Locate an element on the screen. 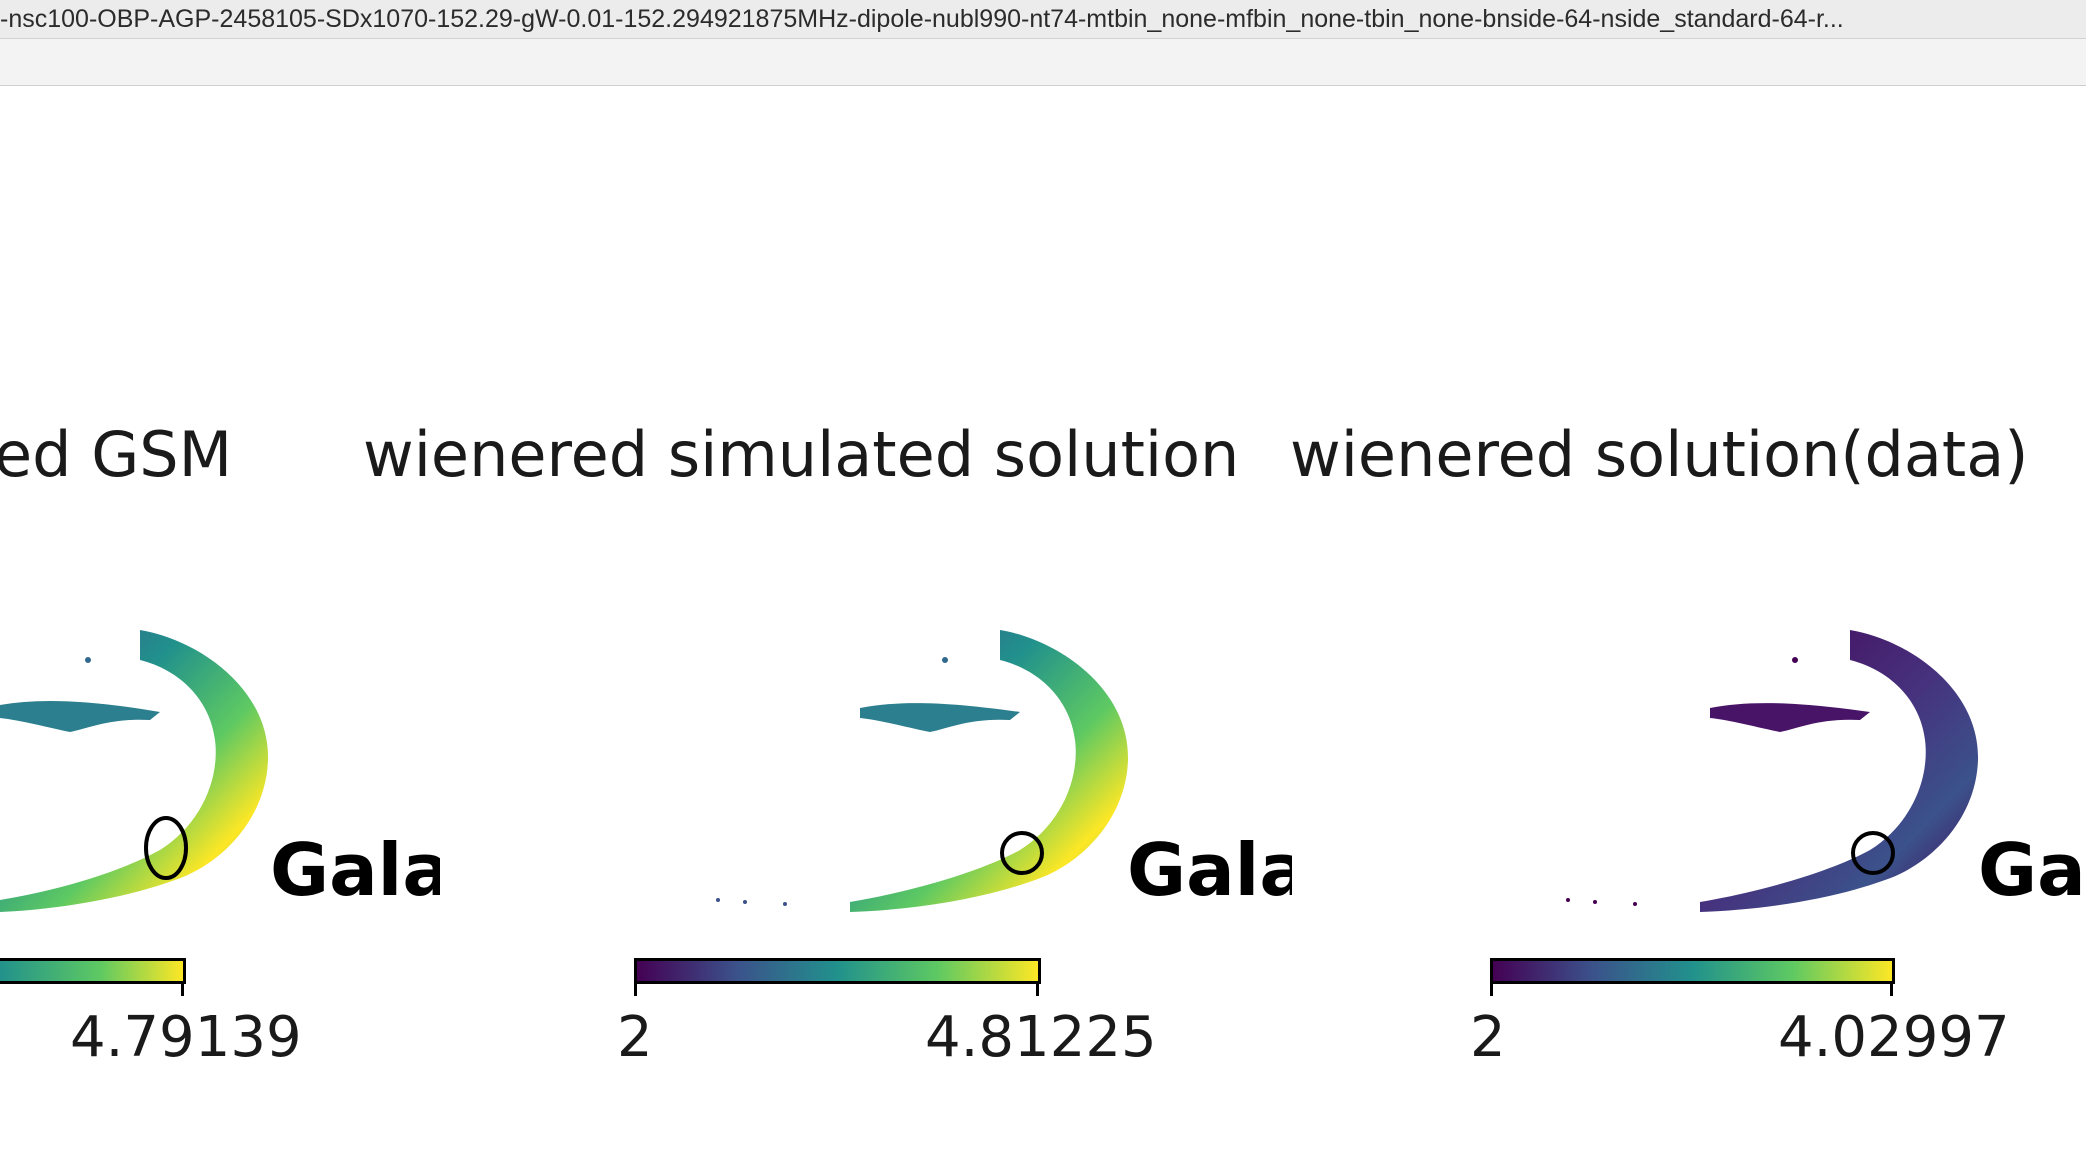  panel-1-colorbar-max: 4.79139 is located at coordinates (186, 1037).